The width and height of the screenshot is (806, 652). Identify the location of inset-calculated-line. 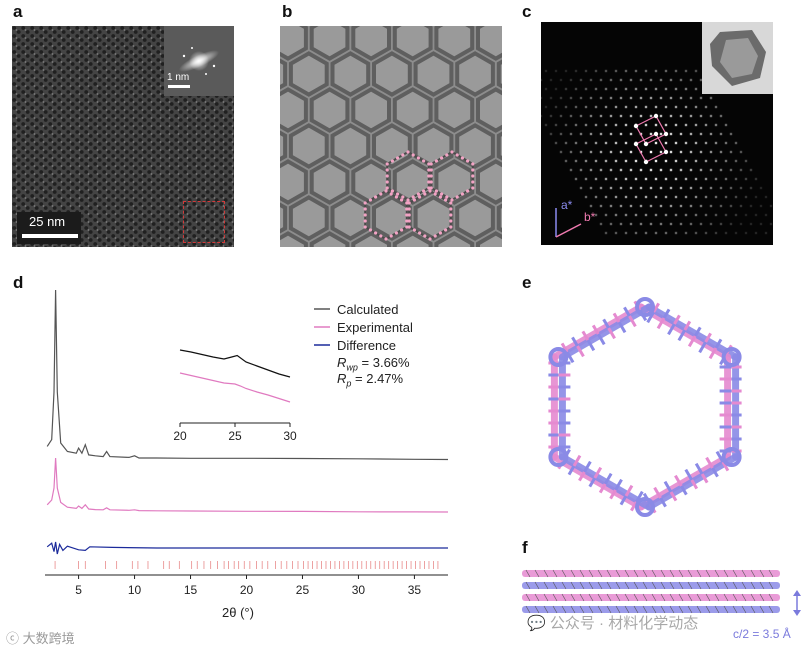
(235, 363).